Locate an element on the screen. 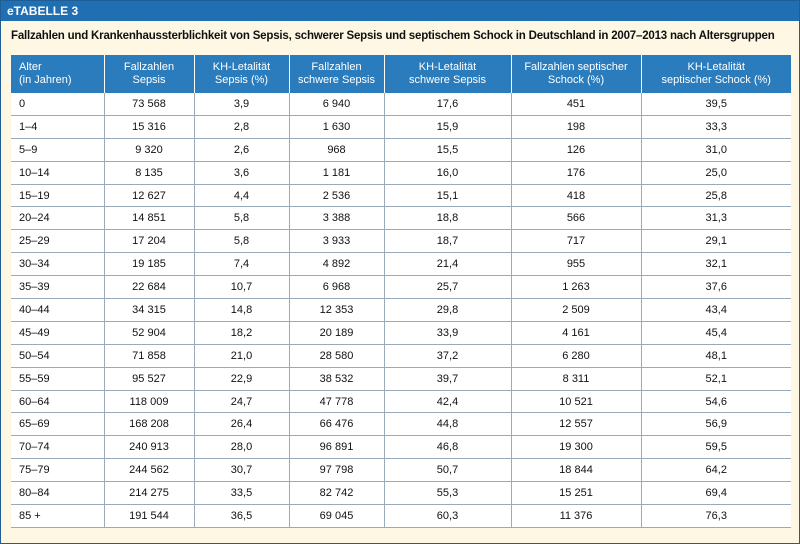 The height and width of the screenshot is (544, 800). cell: 39,7 is located at coordinates (447, 379).